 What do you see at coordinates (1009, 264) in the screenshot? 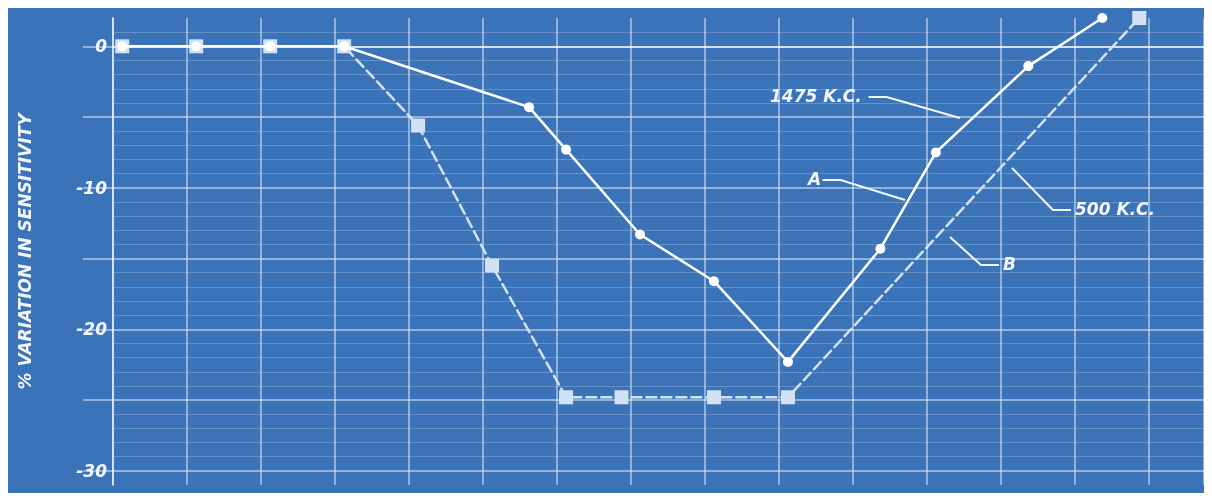
I see `annotation: B` at bounding box center [1009, 264].